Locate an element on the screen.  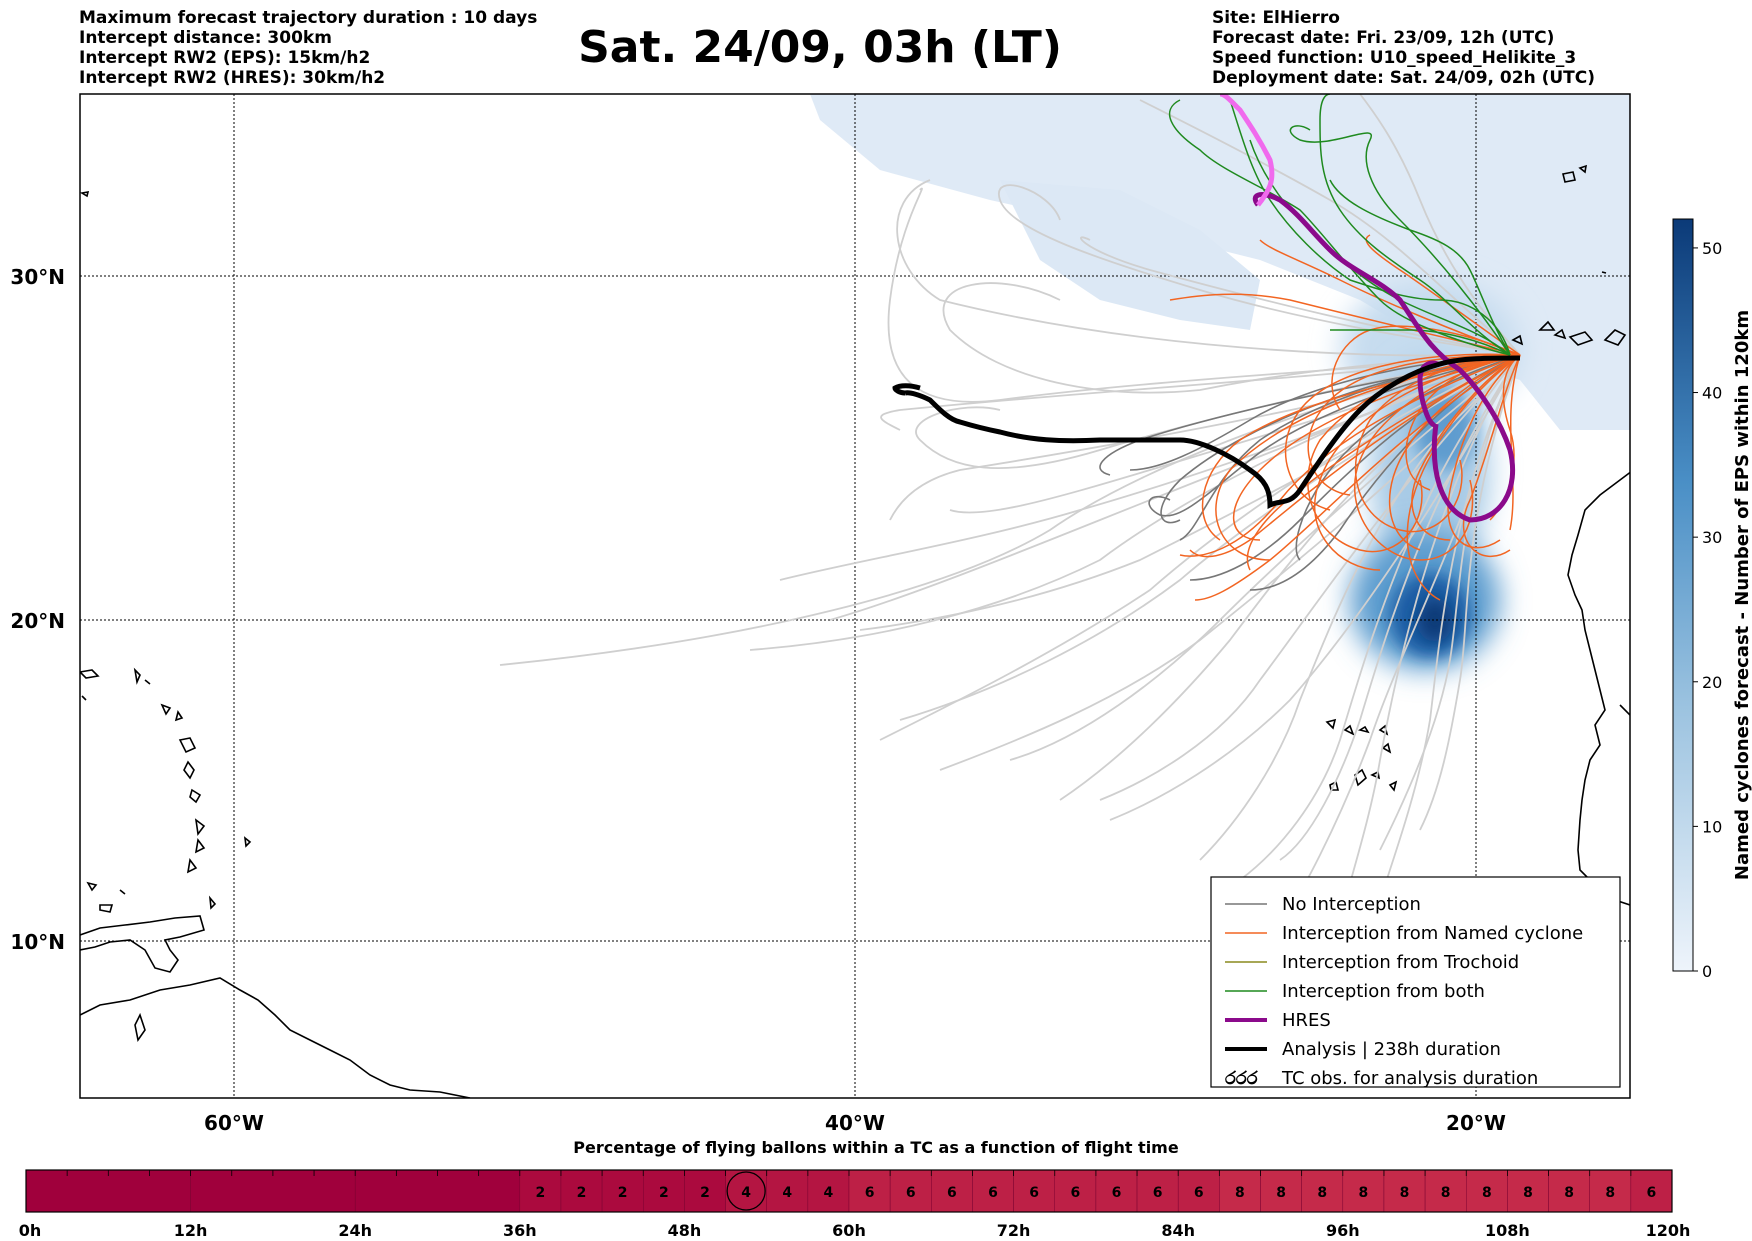
latitude-labels: 30°N 20°N 10°N is located at coordinates (37, 609).